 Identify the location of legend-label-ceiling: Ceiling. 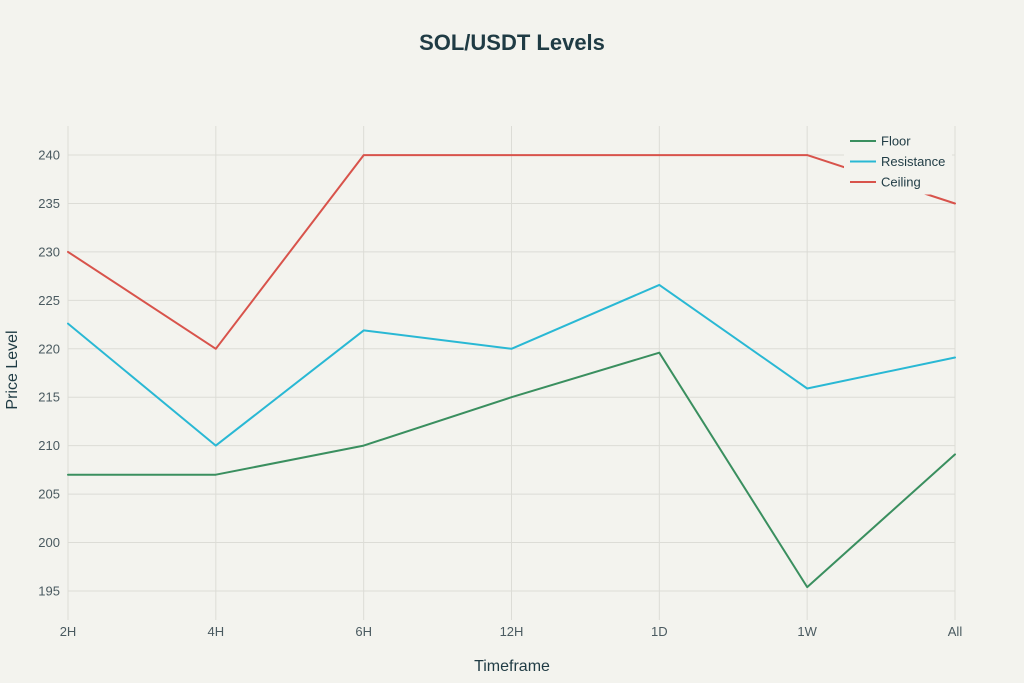
(901, 182).